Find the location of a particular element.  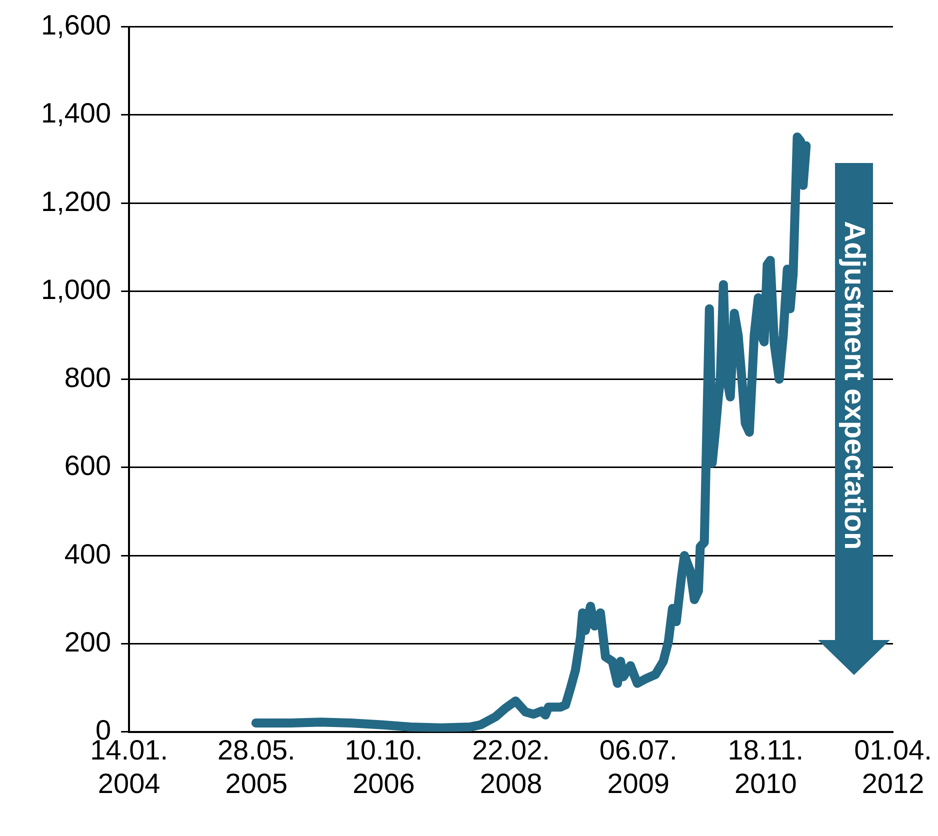

y-tick-label: 1,000 is located at coordinates (76, 289).